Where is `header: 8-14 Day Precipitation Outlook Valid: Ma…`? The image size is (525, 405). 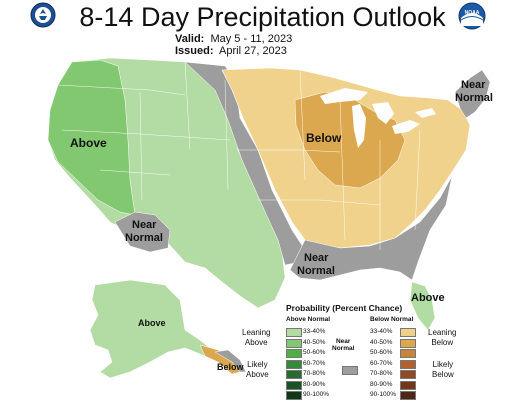
header: 8-14 Day Precipitation Outlook Valid: Ma… is located at coordinates (262, 29).